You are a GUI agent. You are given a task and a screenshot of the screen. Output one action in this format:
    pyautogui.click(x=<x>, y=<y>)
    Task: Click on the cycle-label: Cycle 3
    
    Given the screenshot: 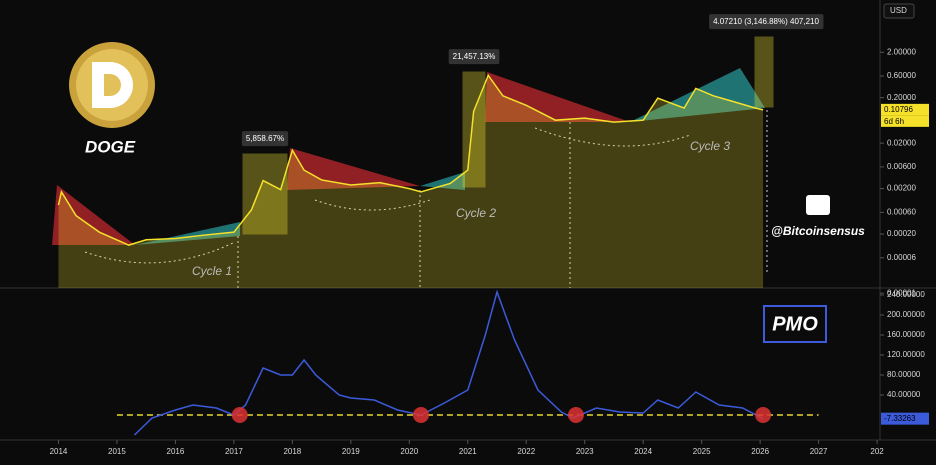 What is the action you would take?
    pyautogui.click(x=710, y=146)
    